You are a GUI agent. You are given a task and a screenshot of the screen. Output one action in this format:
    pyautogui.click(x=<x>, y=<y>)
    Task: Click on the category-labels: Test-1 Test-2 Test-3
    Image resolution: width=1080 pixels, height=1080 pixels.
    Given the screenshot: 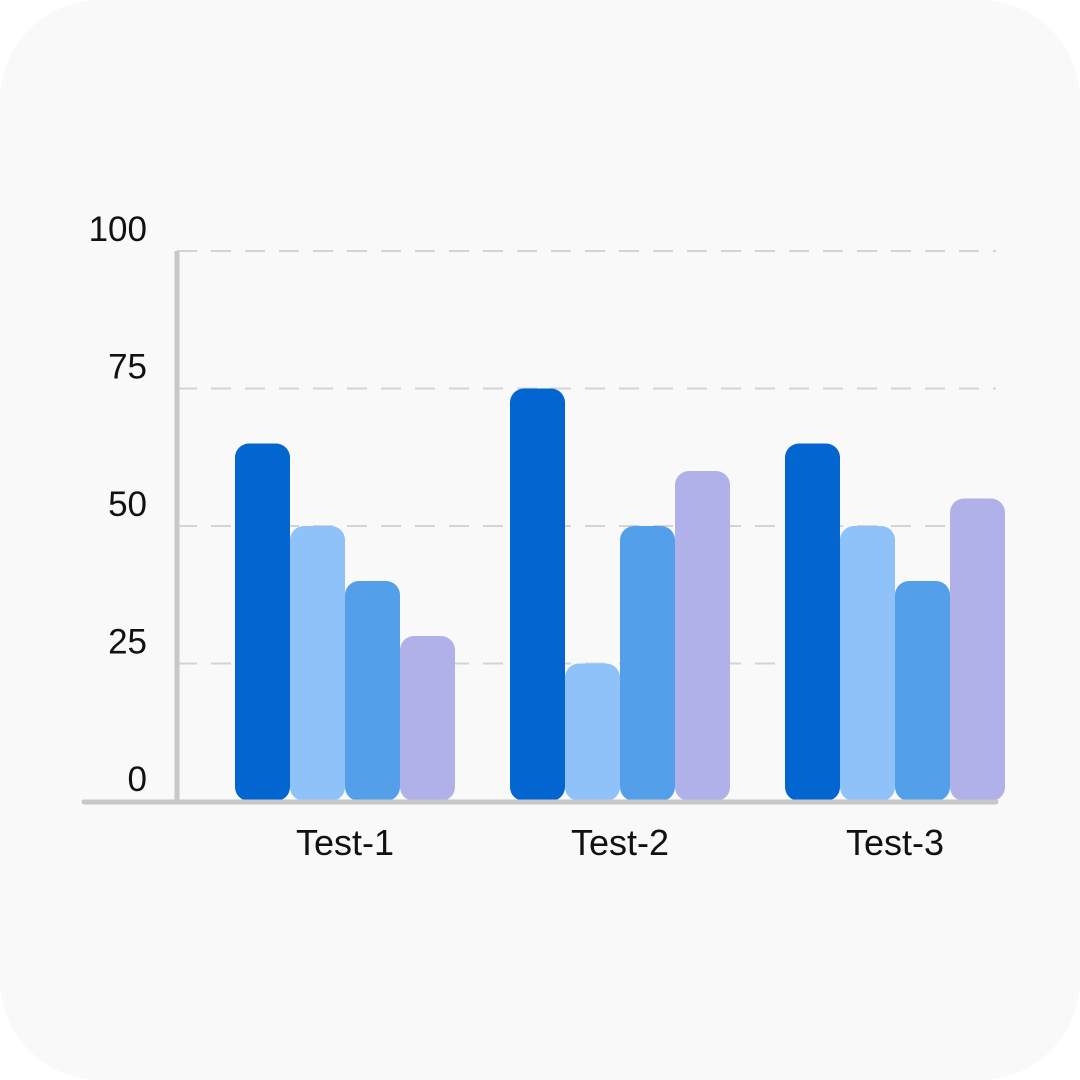 What is the action you would take?
    pyautogui.click(x=620, y=842)
    